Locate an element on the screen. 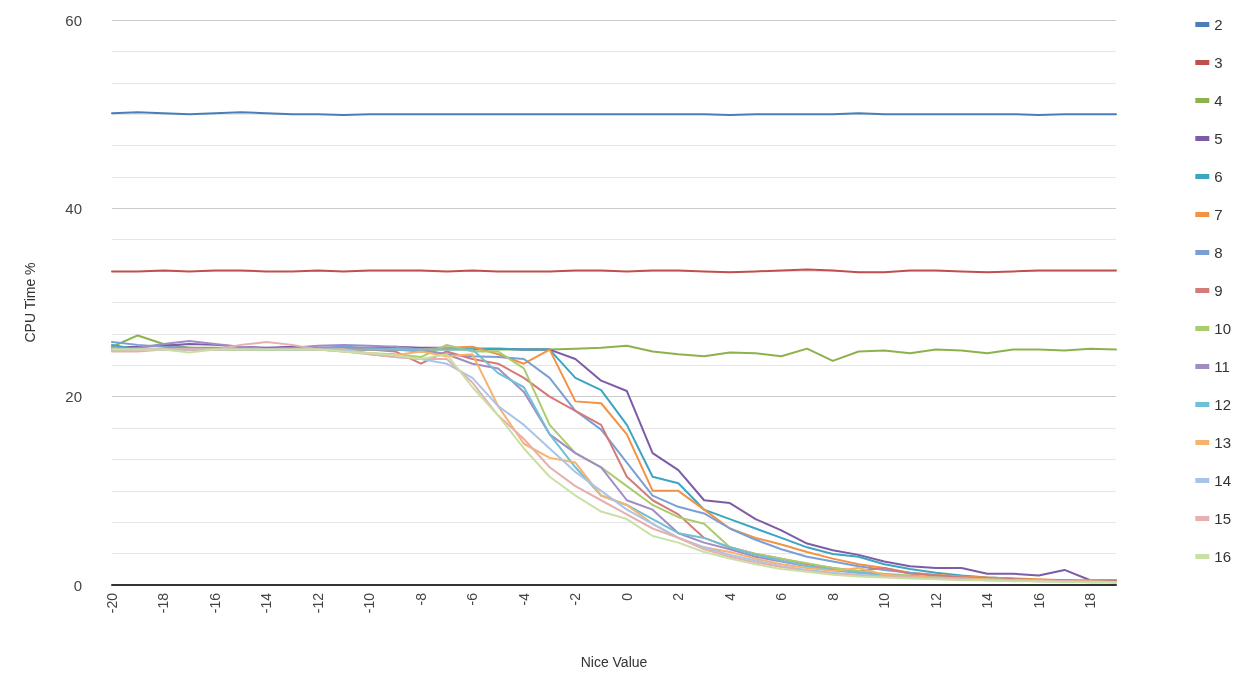  legend-label: 4 is located at coordinates (1218, 100).